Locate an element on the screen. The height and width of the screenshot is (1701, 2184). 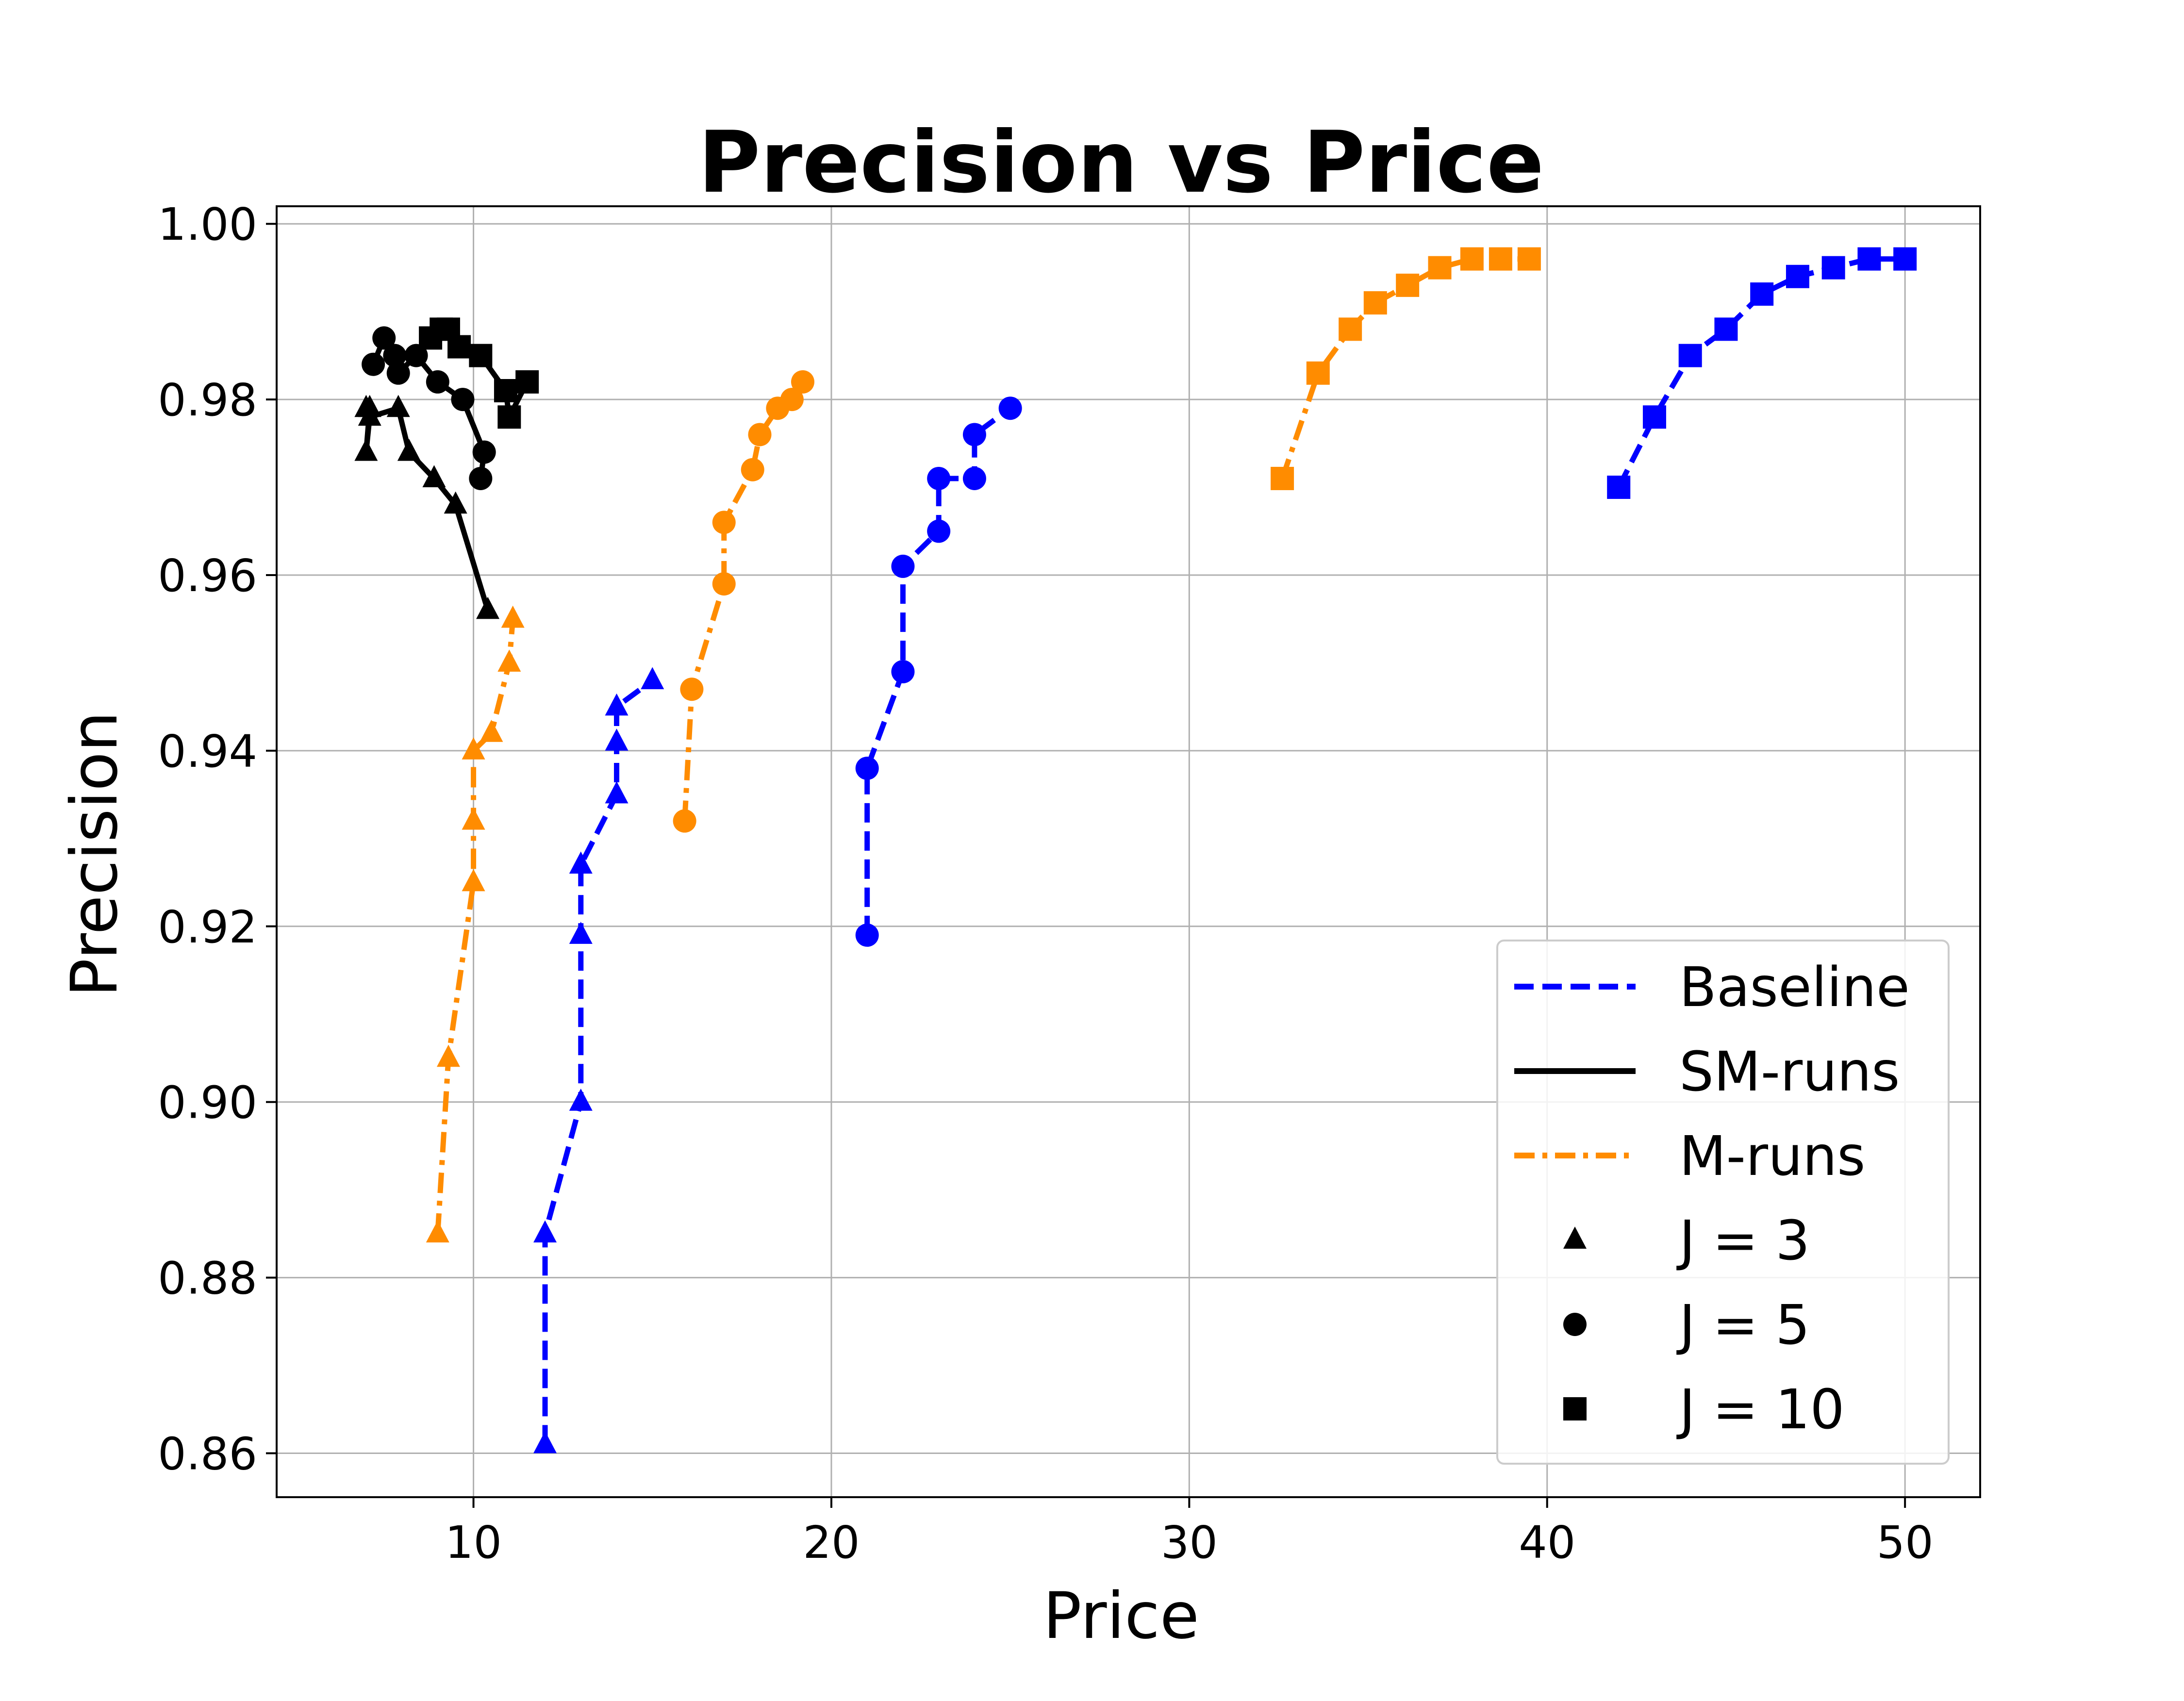
y-tick-label: 0.88 is located at coordinates (207, 1279).